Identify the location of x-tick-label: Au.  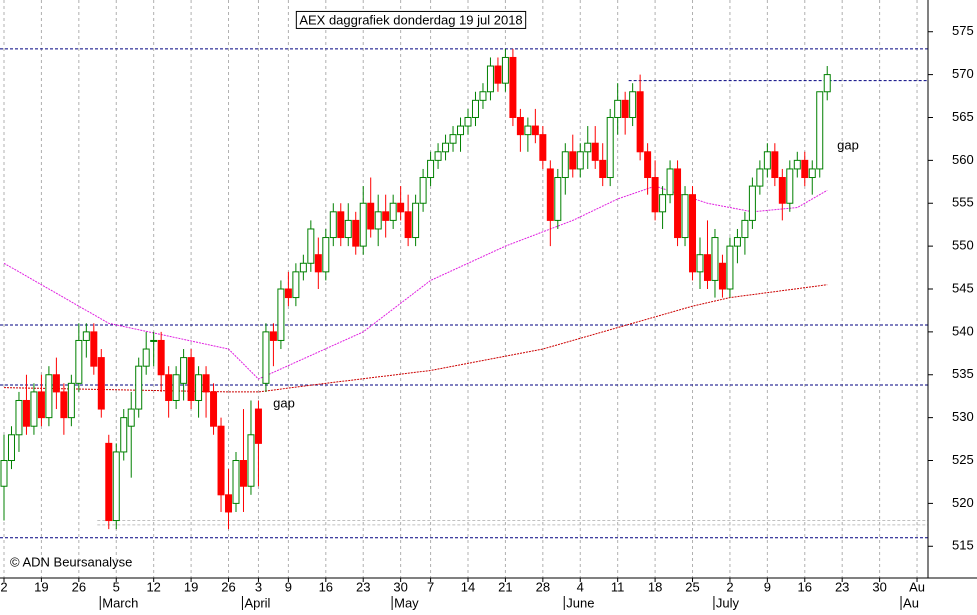
(917, 586).